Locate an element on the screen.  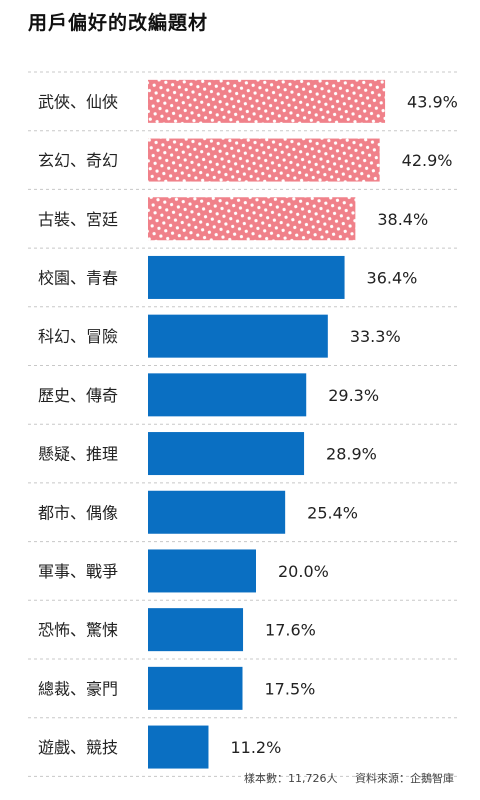
value-label: 25.4% is located at coordinates (332, 512).